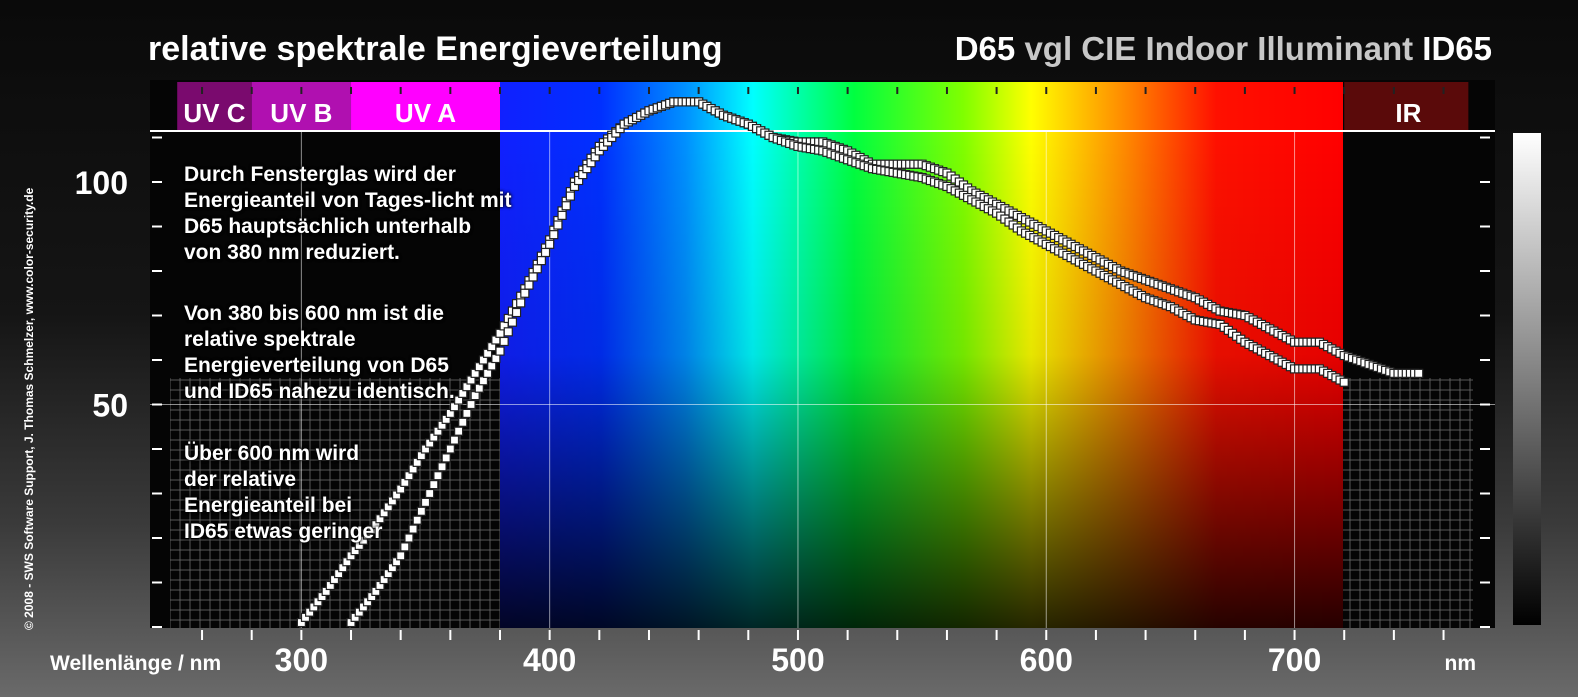 The height and width of the screenshot is (697, 1578). I want to click on x-tick-label: 400, so click(549, 660).